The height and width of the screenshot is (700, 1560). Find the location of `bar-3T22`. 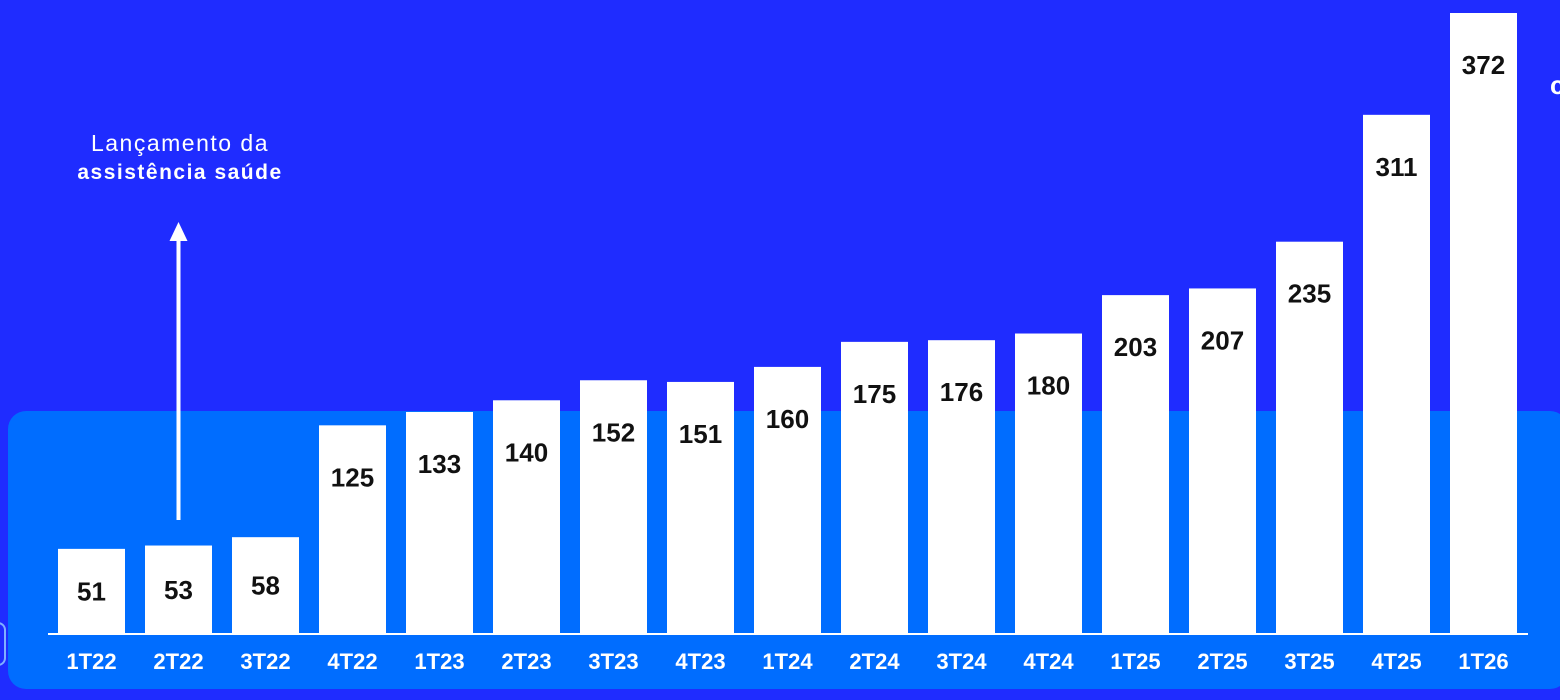

bar-3T22 is located at coordinates (265, 585).